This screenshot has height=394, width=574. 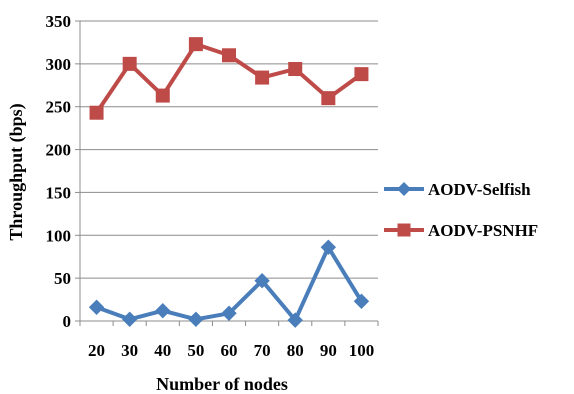 What do you see at coordinates (479, 189) in the screenshot?
I see `legend-label: AODV-Selfish` at bounding box center [479, 189].